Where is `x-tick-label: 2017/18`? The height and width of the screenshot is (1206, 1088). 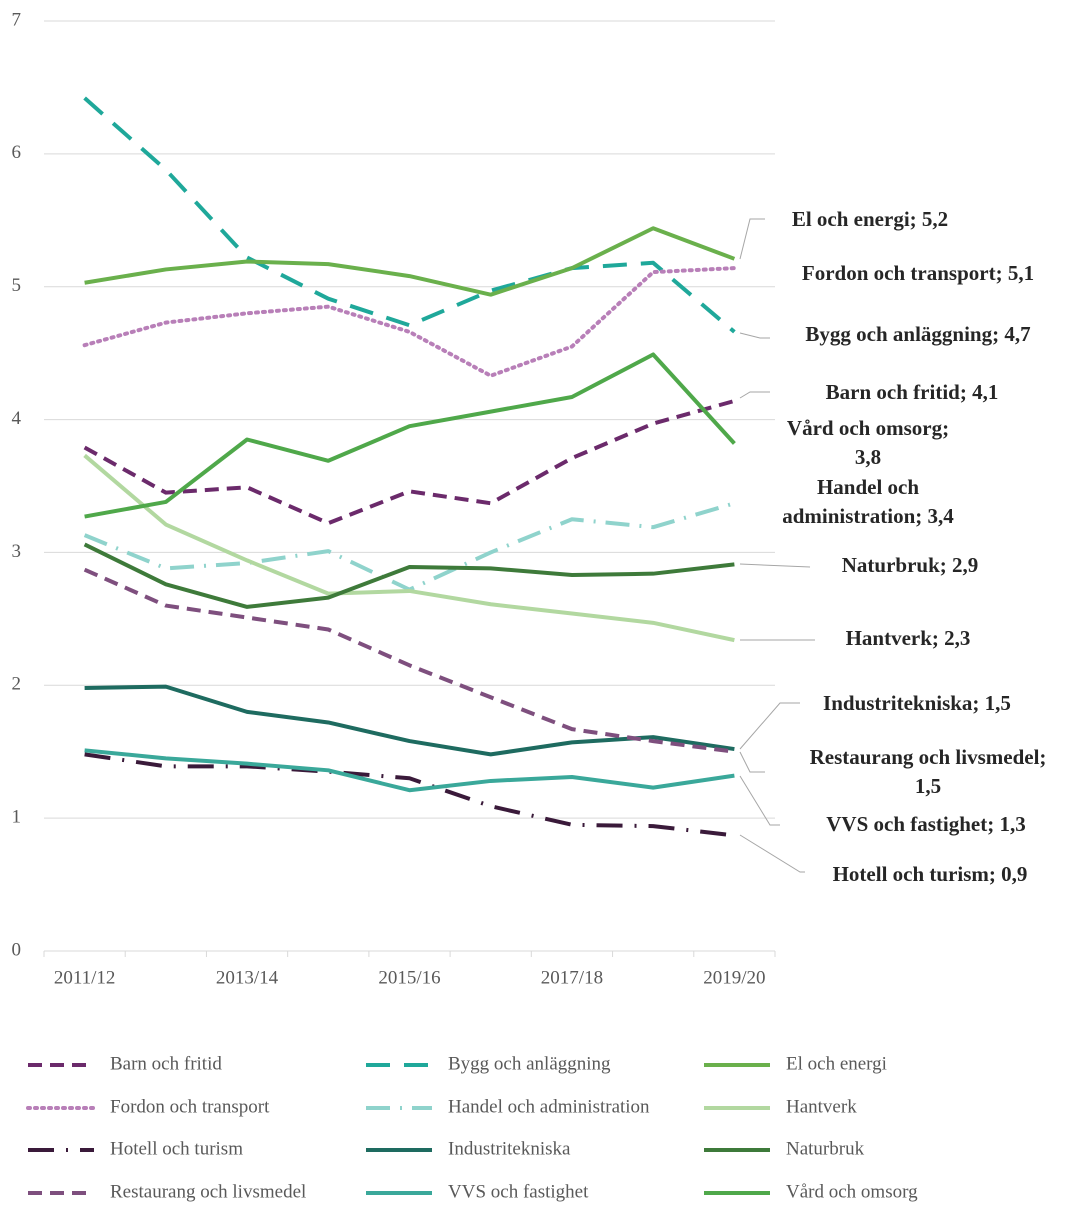
x-tick-label: 2017/18 is located at coordinates (572, 977).